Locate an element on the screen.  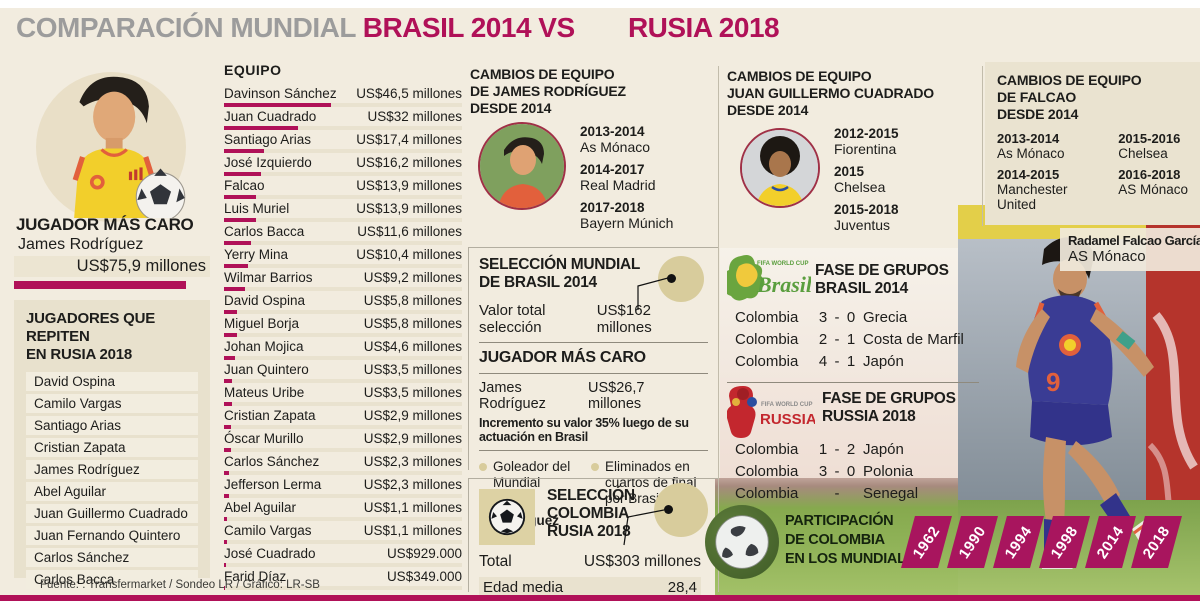
brasil-sum-line2: DE BRASIL 2014 is located at coordinates (538, 282).